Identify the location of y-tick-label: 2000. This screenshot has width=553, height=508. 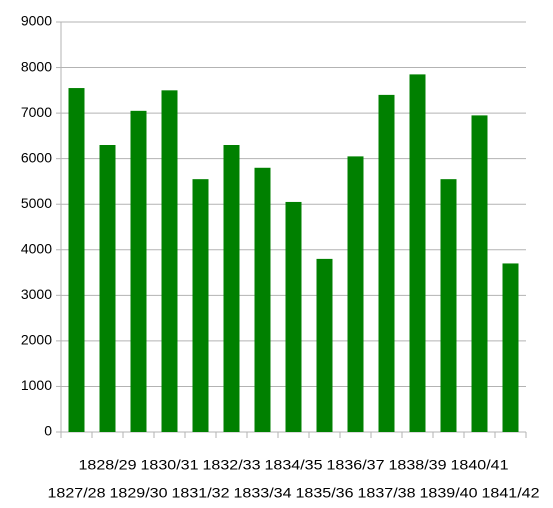
(36, 340).